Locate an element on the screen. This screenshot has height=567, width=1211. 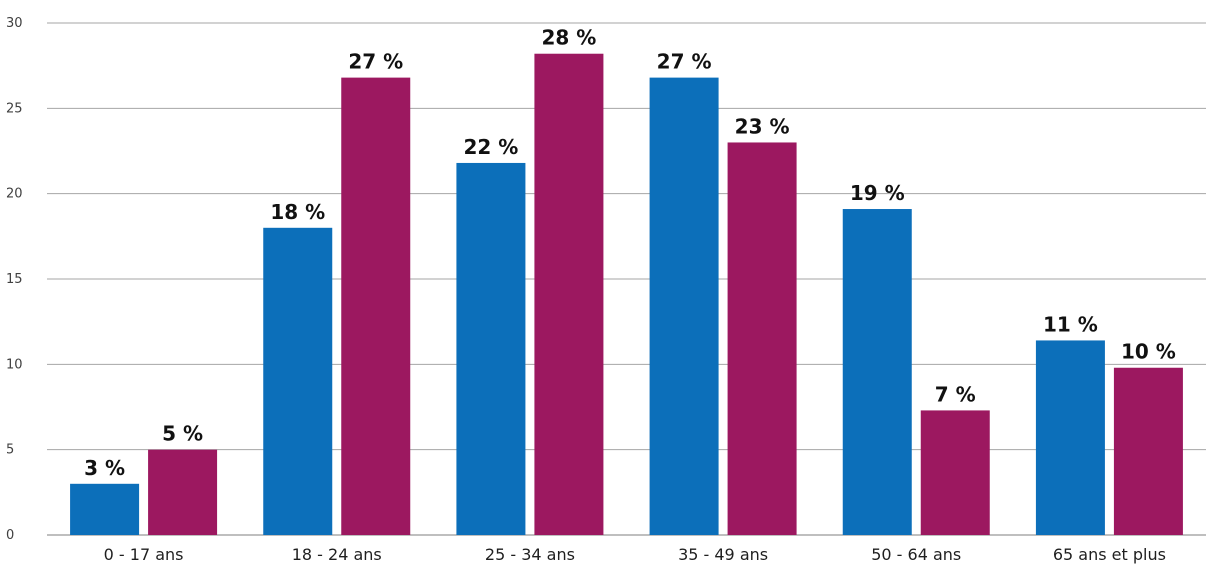
data-label-series2-2: 28 % is located at coordinates (568, 38).